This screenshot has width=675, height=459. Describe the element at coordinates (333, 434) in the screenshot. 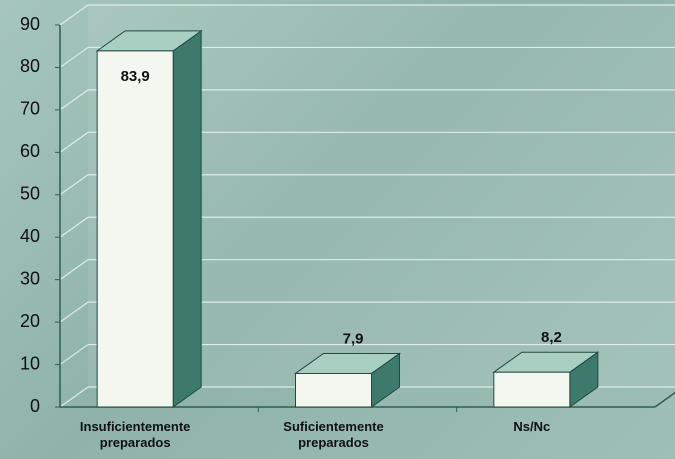

I see `x-tick-label: Suficientemente preparados` at that location.